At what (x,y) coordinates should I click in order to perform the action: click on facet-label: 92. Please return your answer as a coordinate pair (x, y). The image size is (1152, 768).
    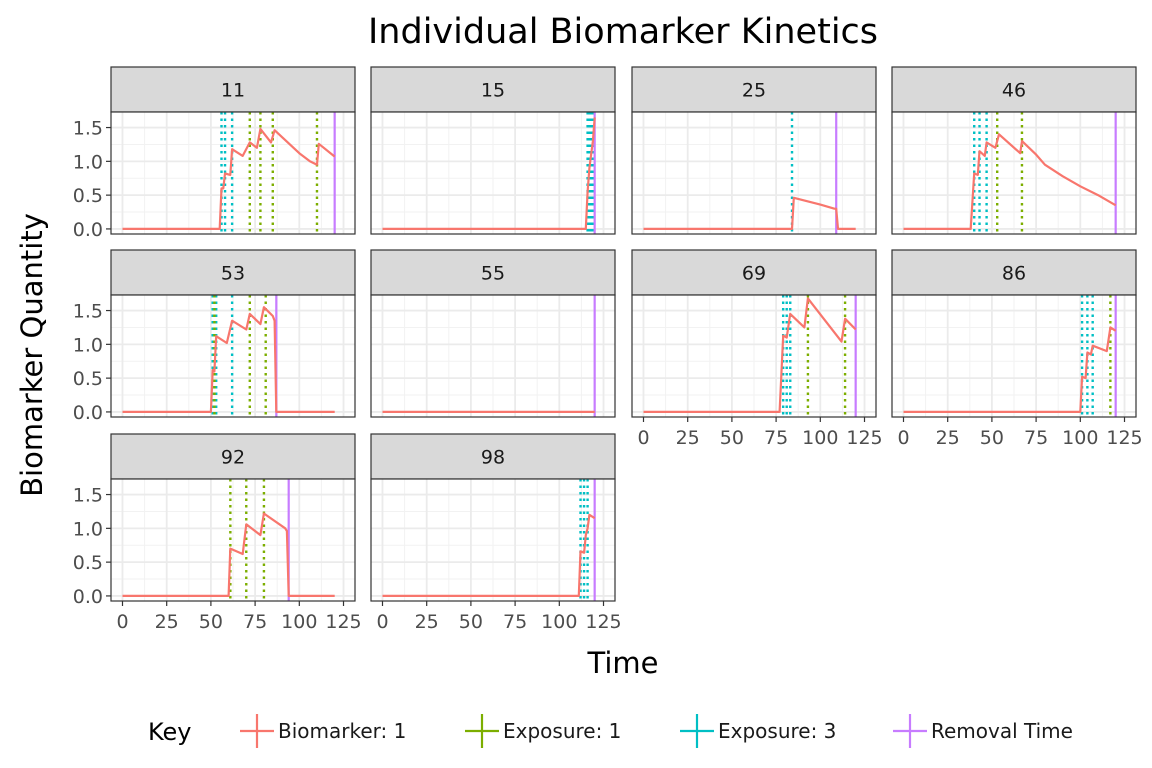
    Looking at the image, I should click on (233, 458).